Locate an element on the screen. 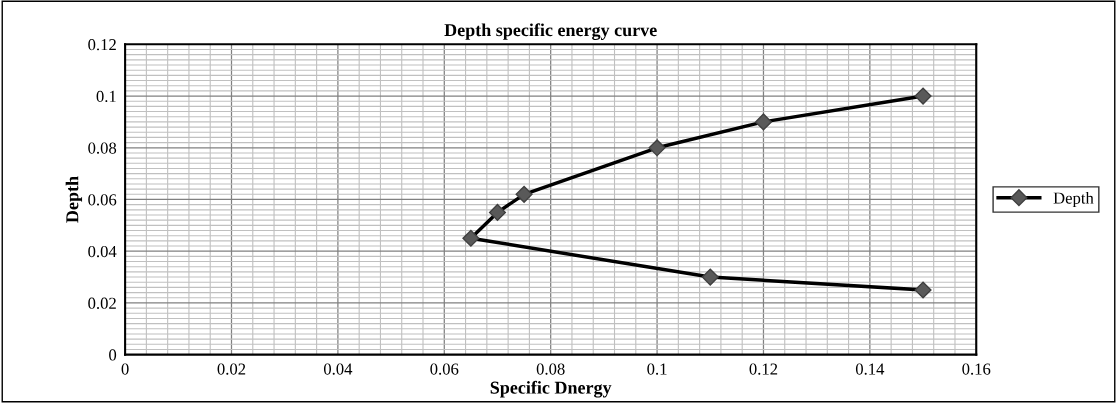  x-tick-label: 0.08 is located at coordinates (550, 369).